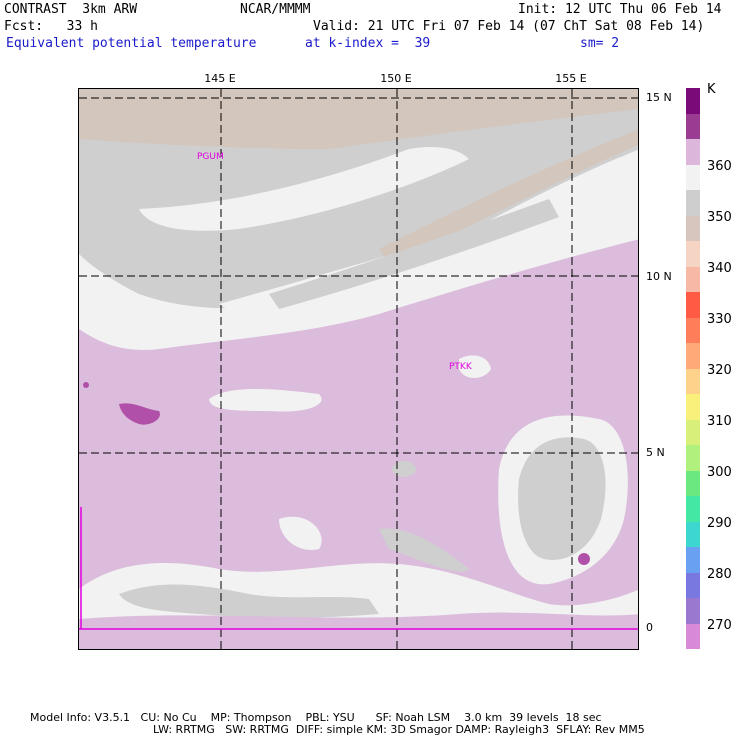  I want to click on station-pgum: PGUM, so click(210, 157).